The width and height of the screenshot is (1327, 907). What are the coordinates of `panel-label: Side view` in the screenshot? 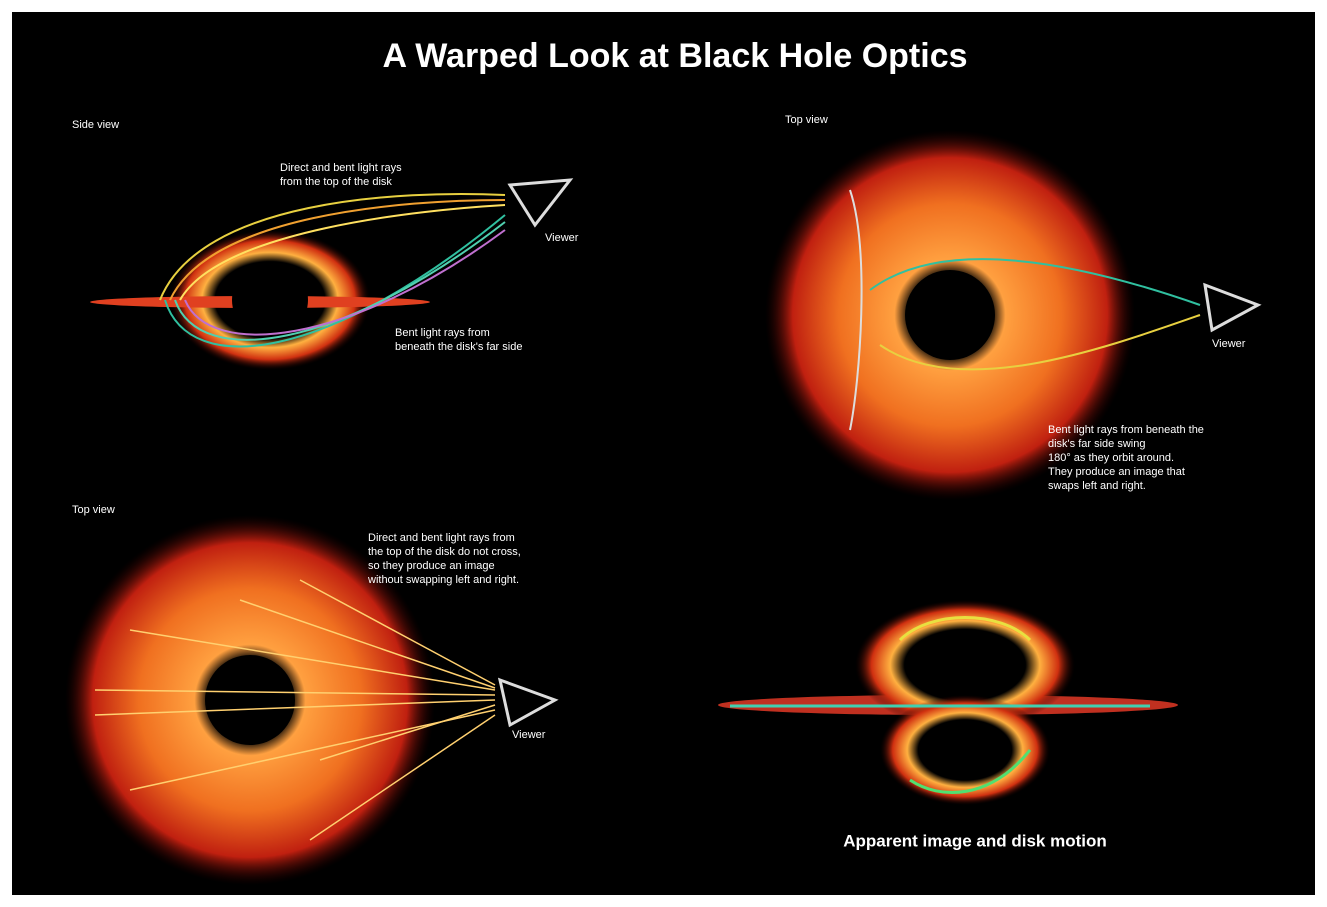 It's located at (95, 125).